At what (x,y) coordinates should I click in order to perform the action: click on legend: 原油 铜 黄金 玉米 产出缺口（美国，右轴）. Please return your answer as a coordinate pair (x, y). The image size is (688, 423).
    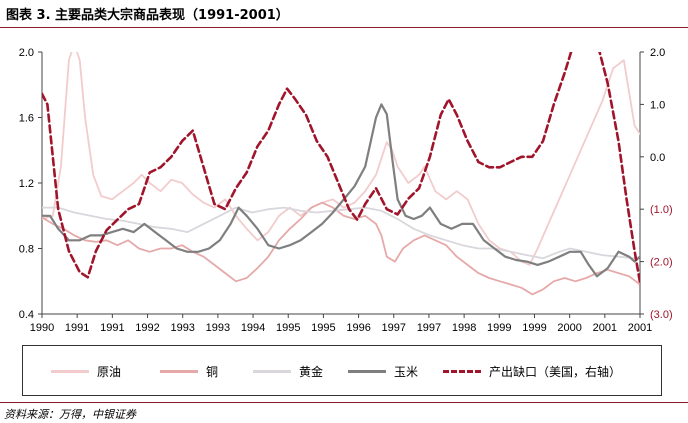
    Looking at the image, I should click on (342, 370).